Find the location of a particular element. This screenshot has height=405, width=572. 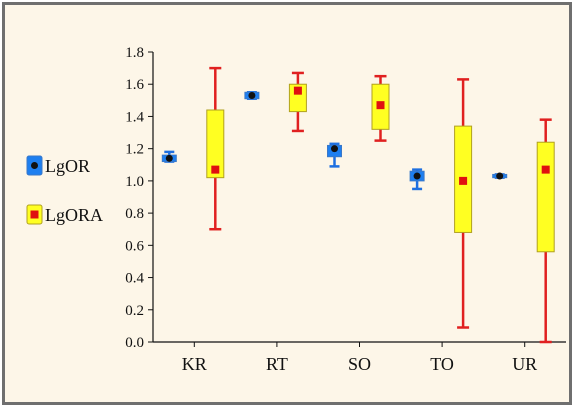

y-tick-label: 0.6 is located at coordinates (134, 246).